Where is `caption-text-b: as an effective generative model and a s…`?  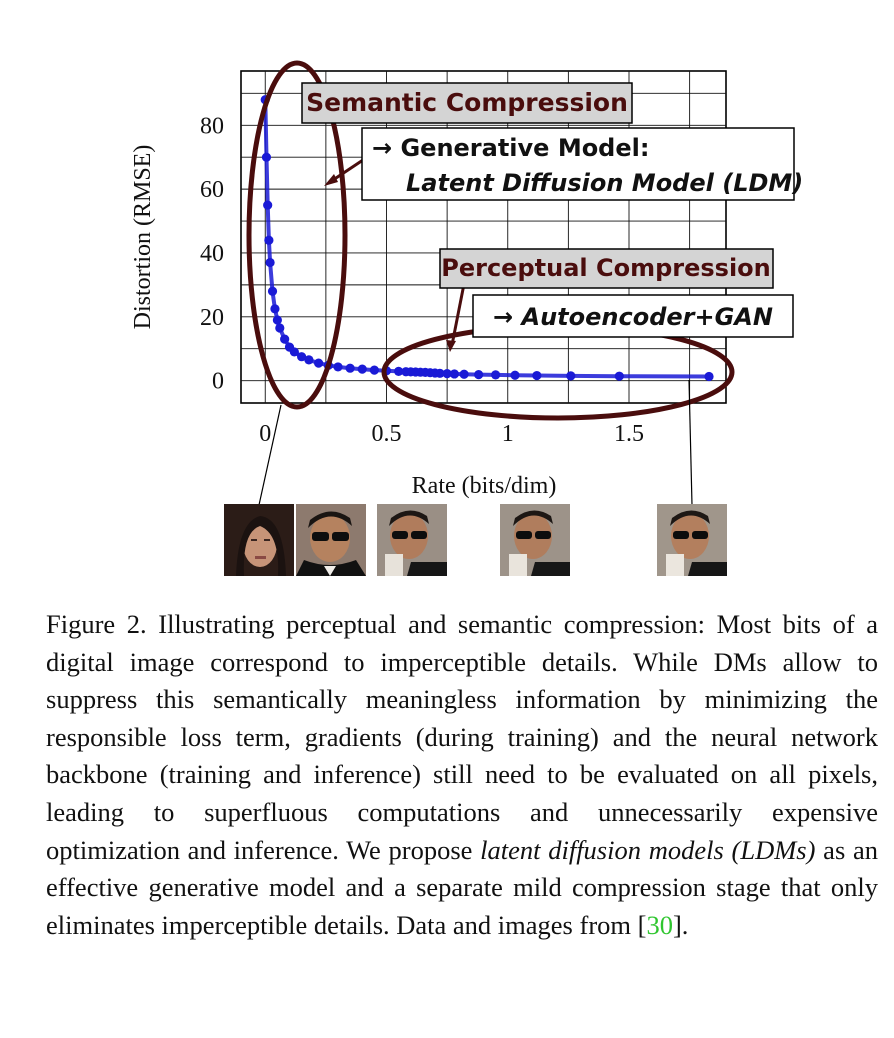
caption-text-b: as an effective generative model and a s… is located at coordinates (462, 887).